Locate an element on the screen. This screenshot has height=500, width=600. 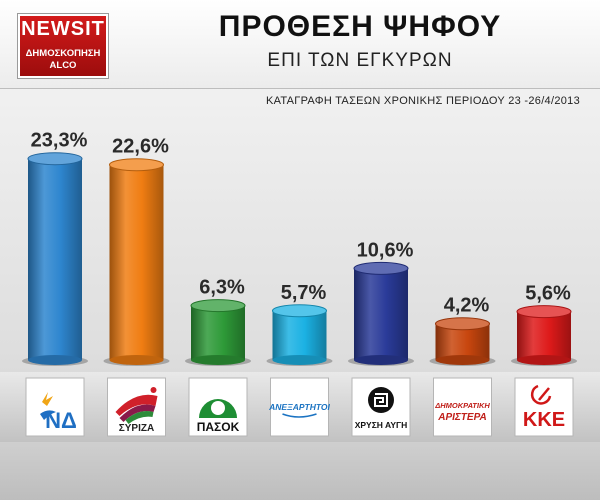
logo-brand: NEWSIT is located at coordinates (63, 29).